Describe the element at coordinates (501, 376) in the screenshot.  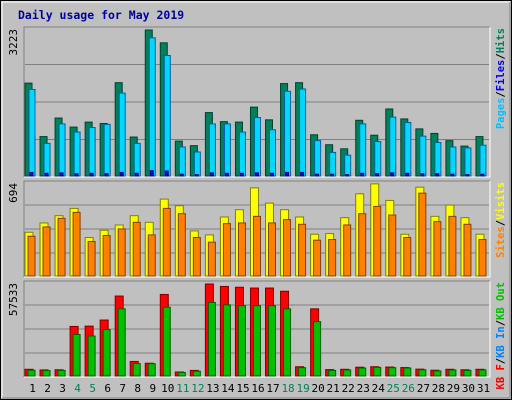
I see `legend-entry: KB F` at that location.